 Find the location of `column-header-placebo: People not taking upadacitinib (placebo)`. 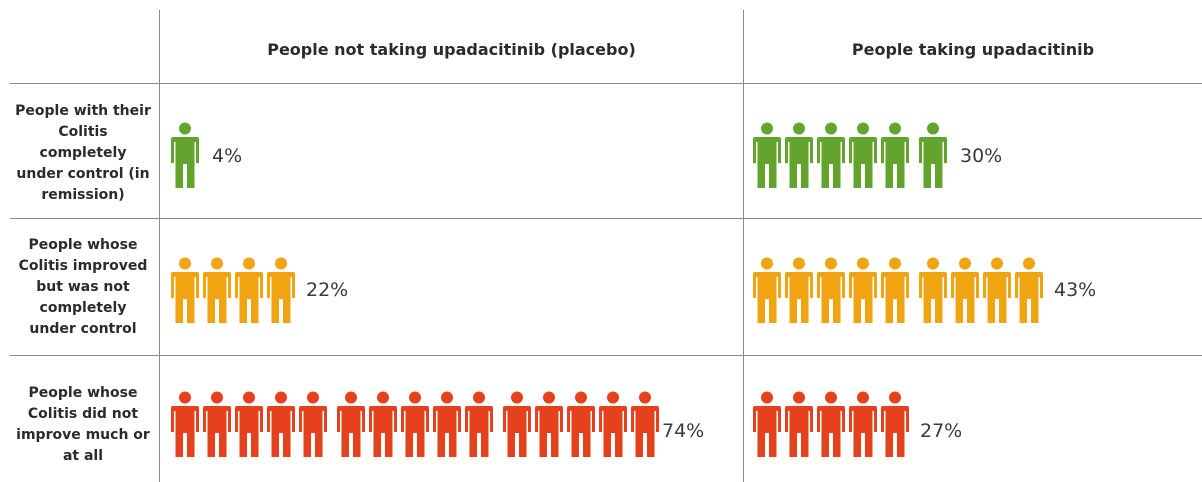

column-header-placebo: People not taking upadacitinib (placebo) is located at coordinates (451, 49).